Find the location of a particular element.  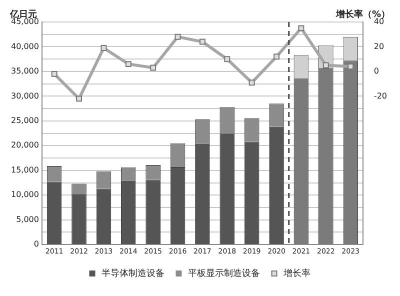

y-tick-label: 20,000 is located at coordinates (24, 145).